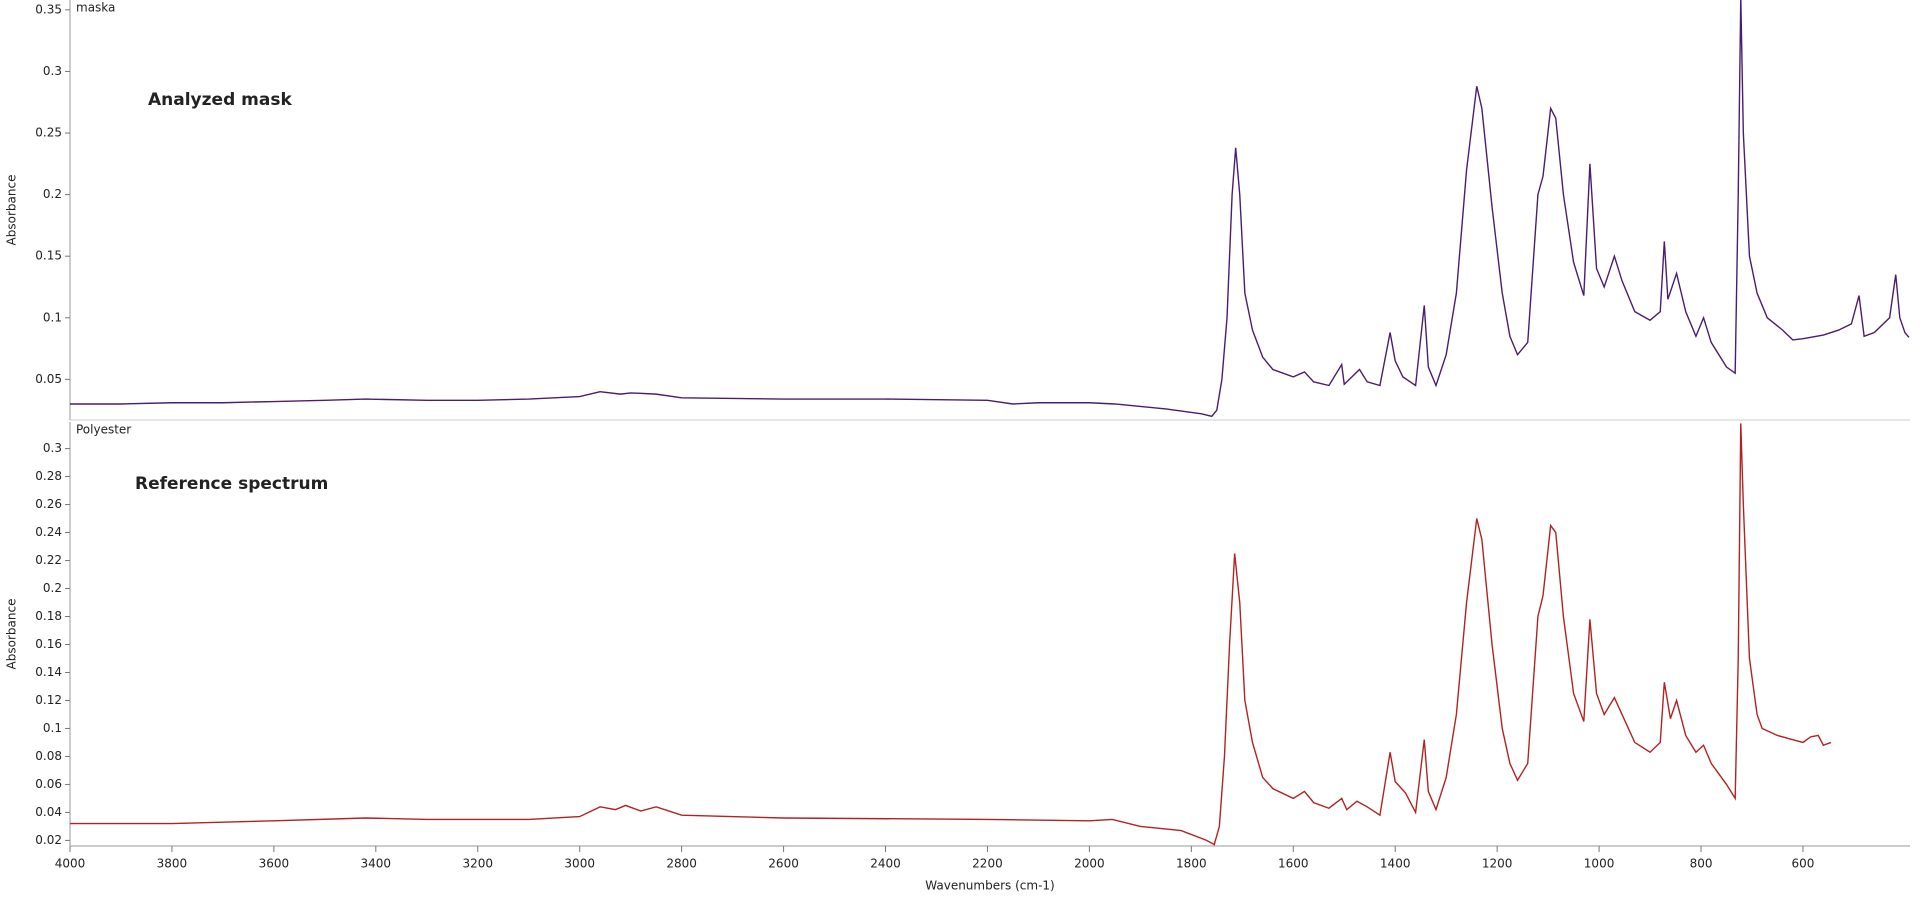  What do you see at coordinates (48, 616) in the screenshot?
I see `y-tick-label: 0.18` at bounding box center [48, 616].